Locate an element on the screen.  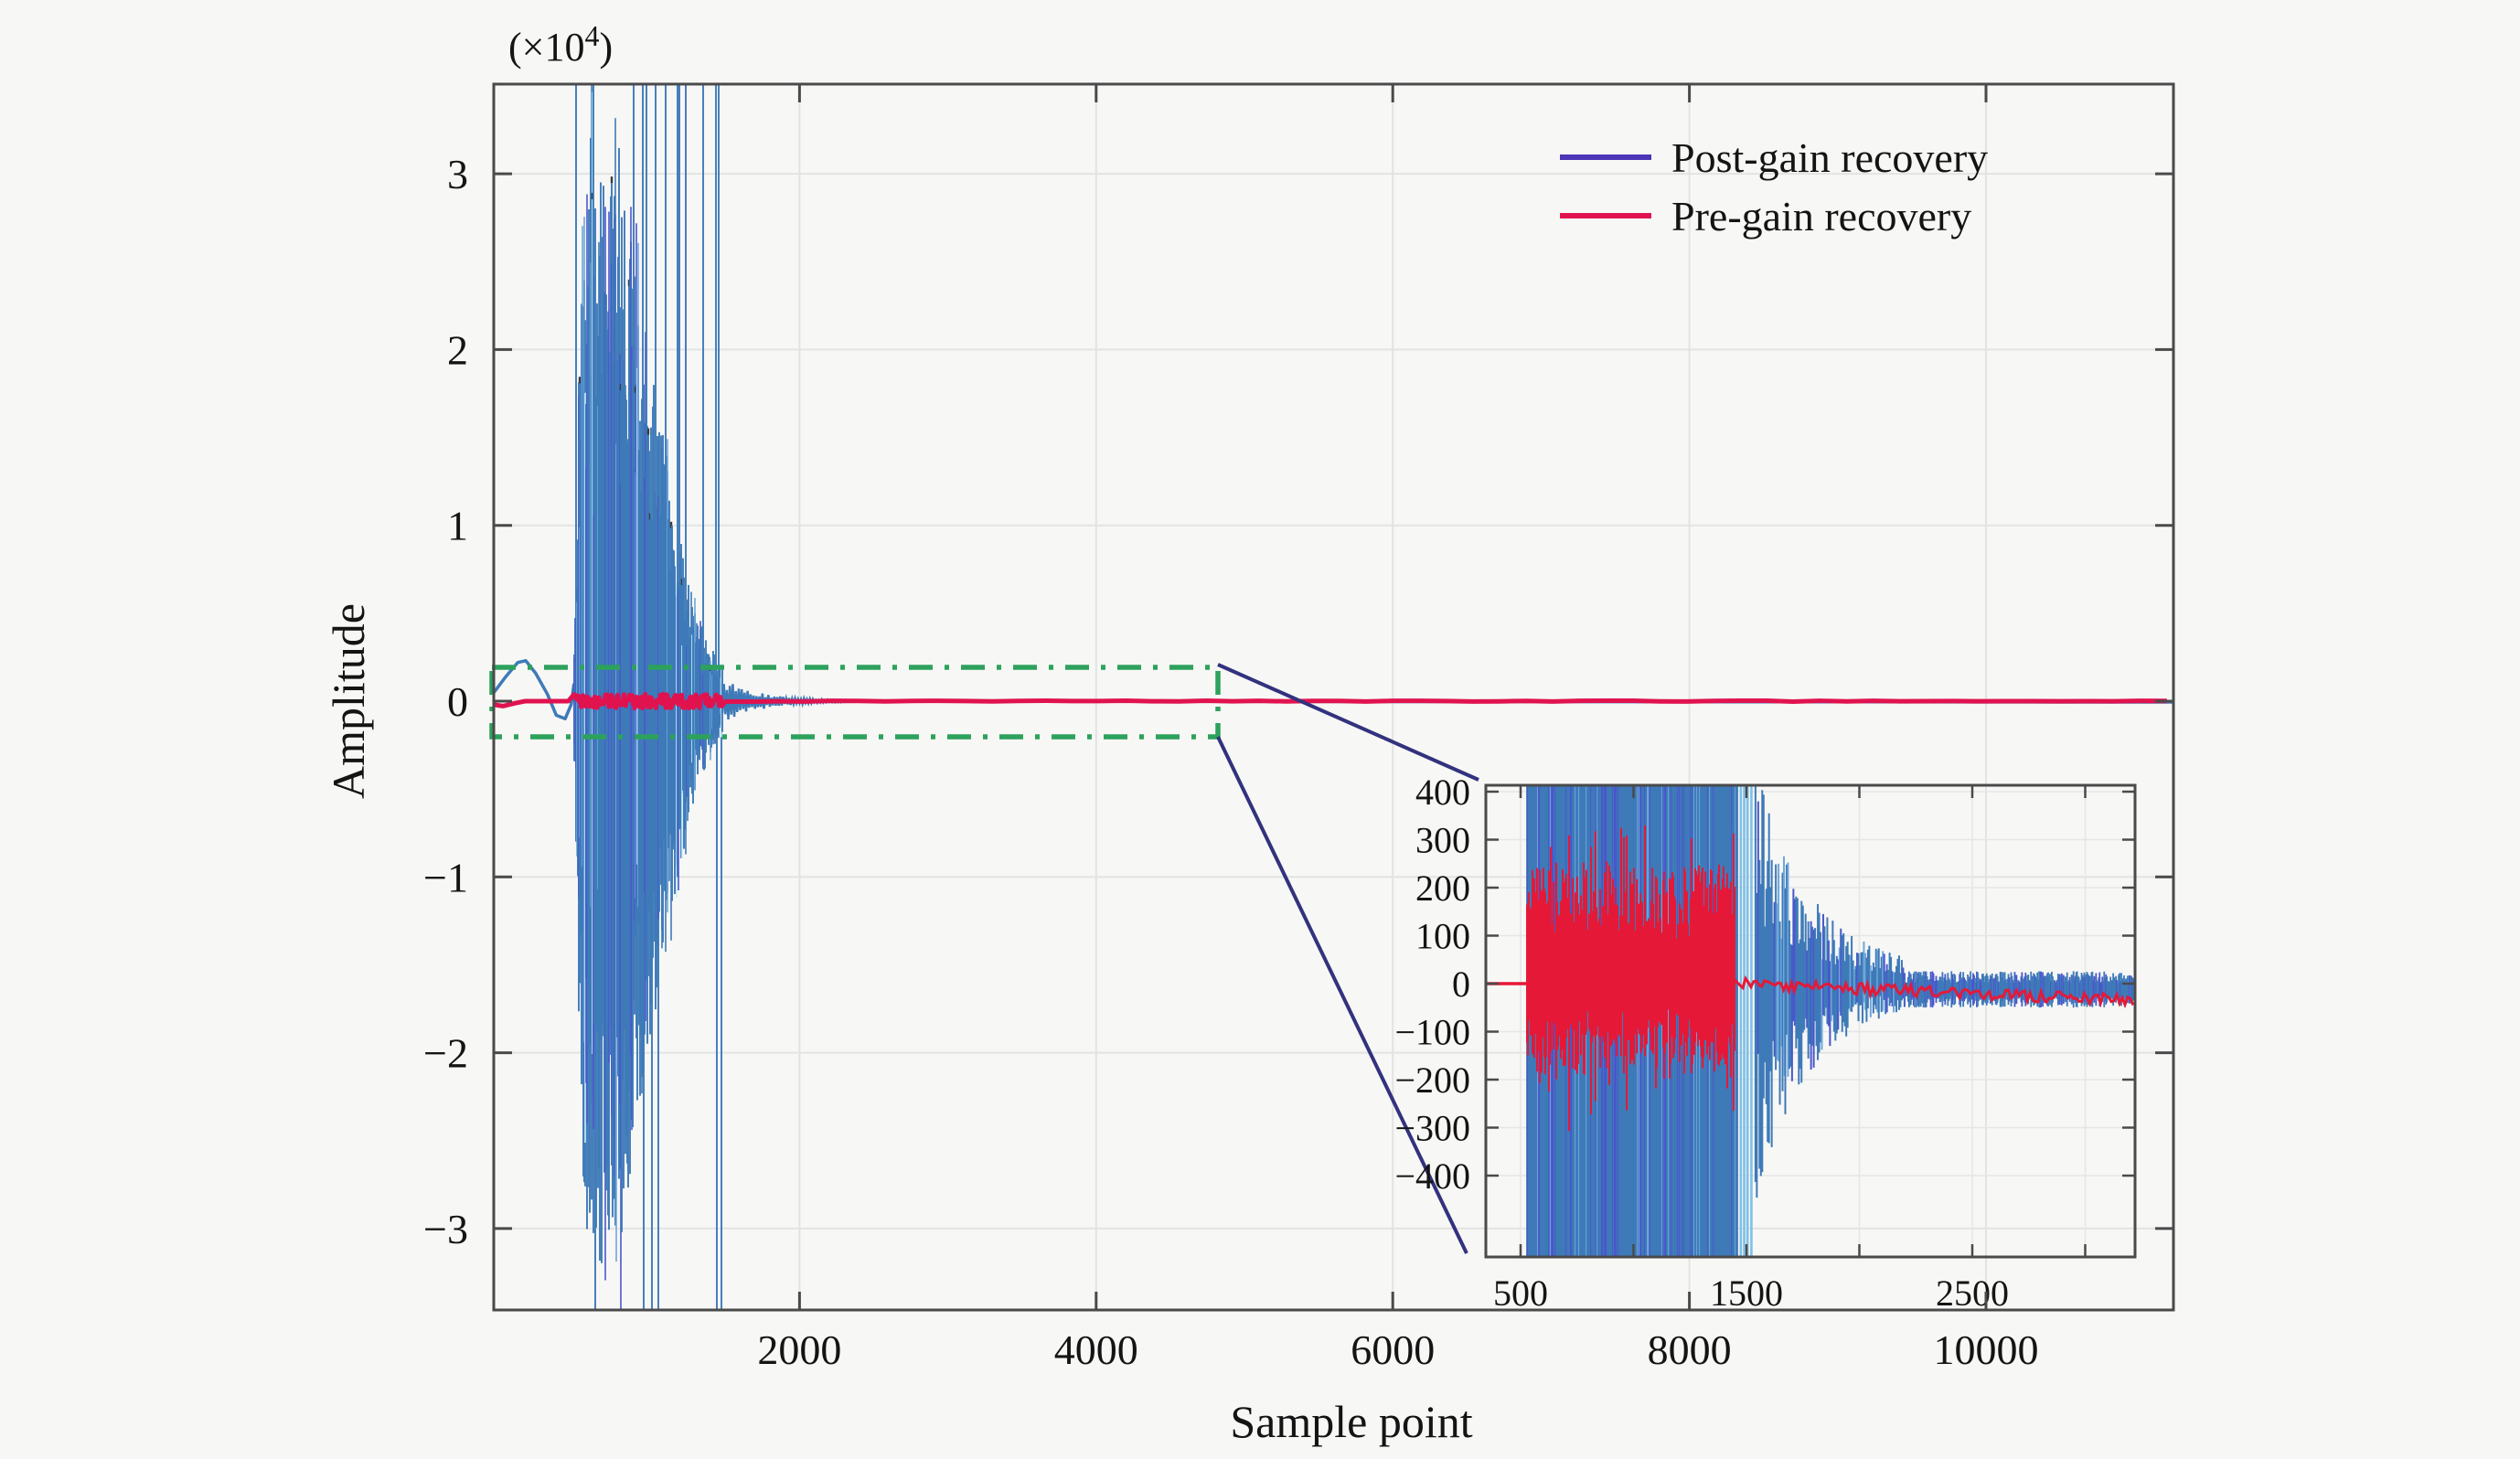
x-tick-label: 6000 is located at coordinates (1393, 1349).